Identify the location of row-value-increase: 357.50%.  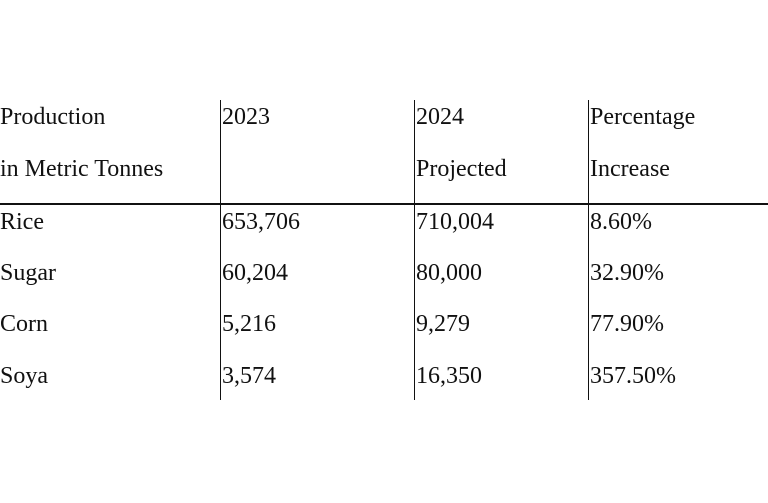
(633, 376).